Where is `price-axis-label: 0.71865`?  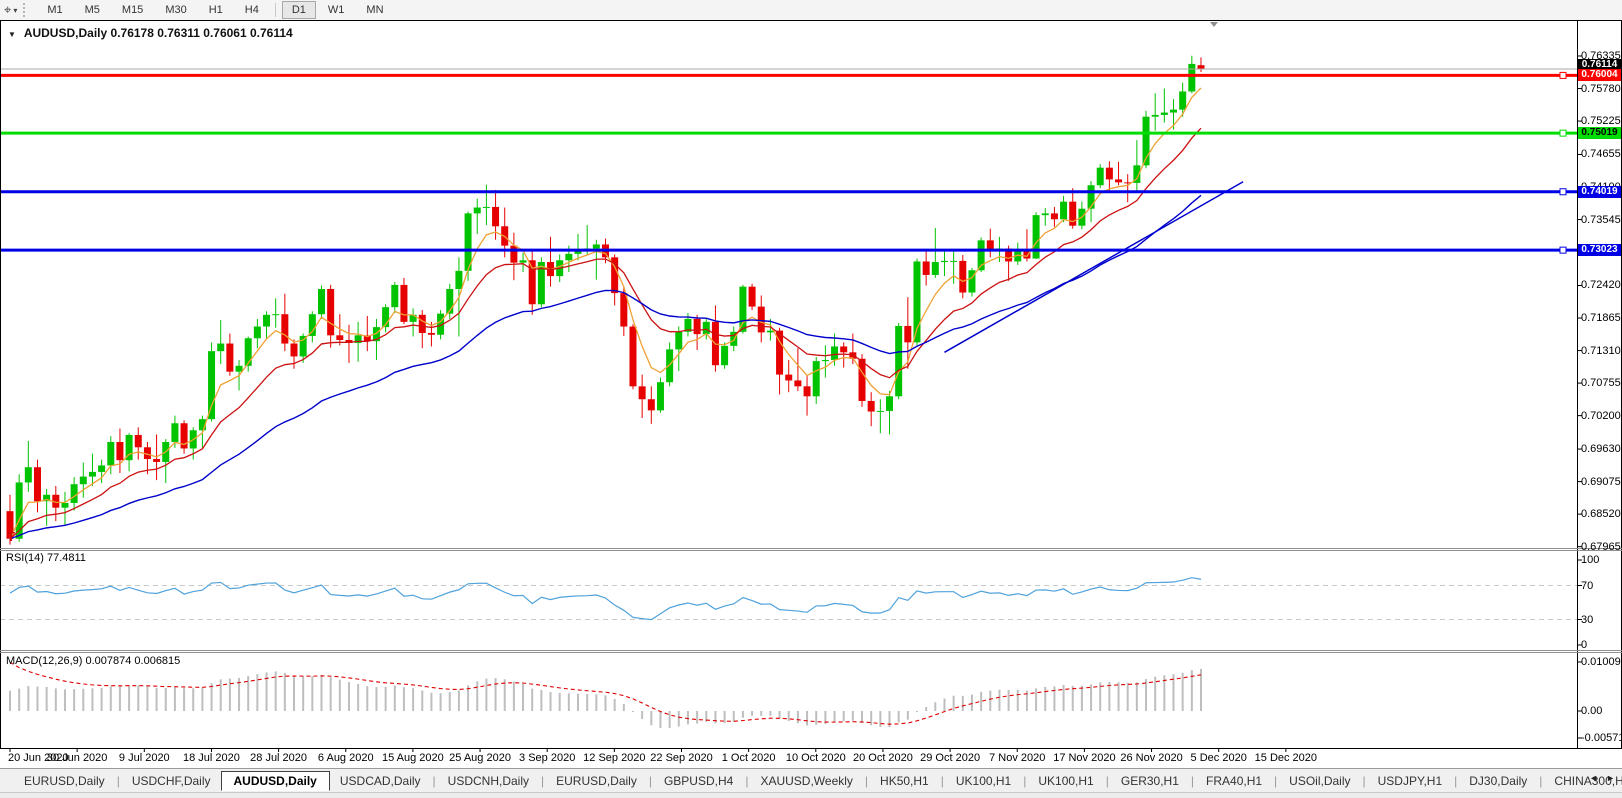 price-axis-label: 0.71865 is located at coordinates (1601, 318).